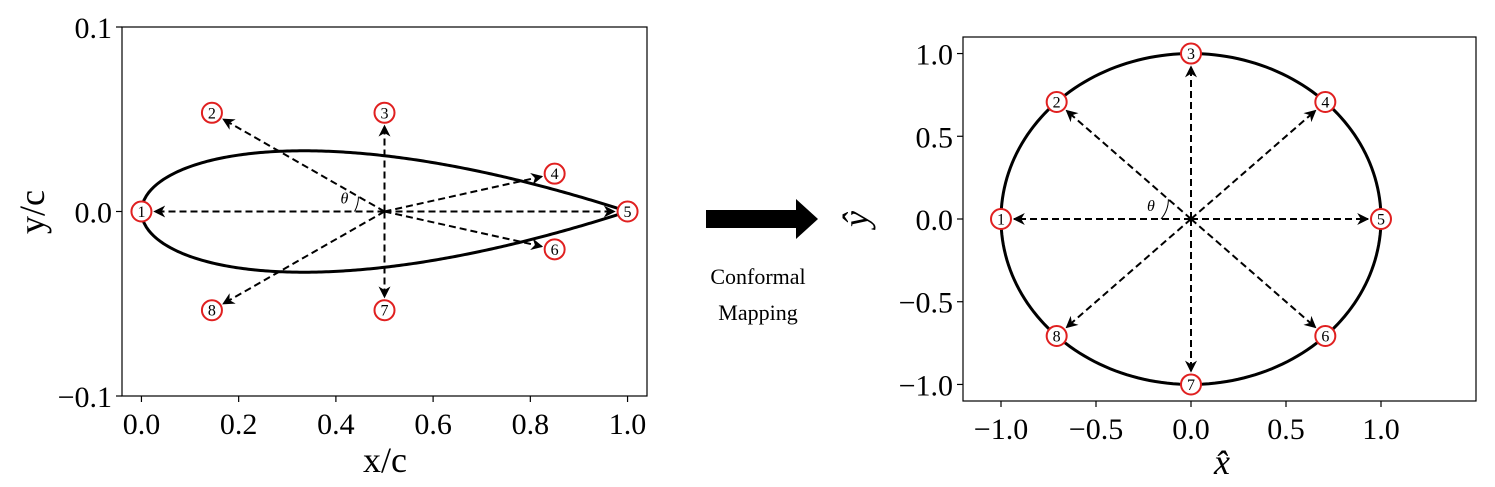  What do you see at coordinates (757, 276) in the screenshot?
I see `conformal-label: Conformal` at bounding box center [757, 276].